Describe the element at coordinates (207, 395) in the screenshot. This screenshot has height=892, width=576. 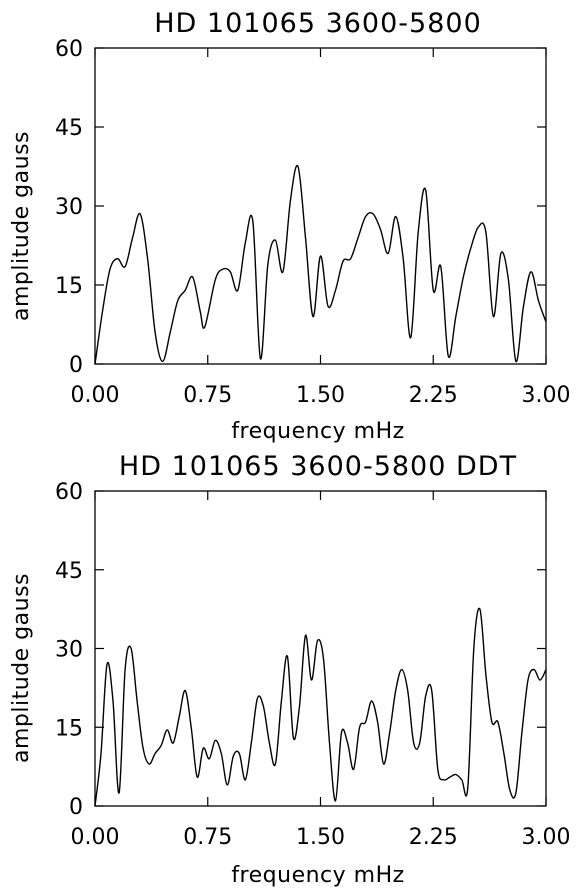
I see `top-chart-x-tick-label: 0.75` at that location.